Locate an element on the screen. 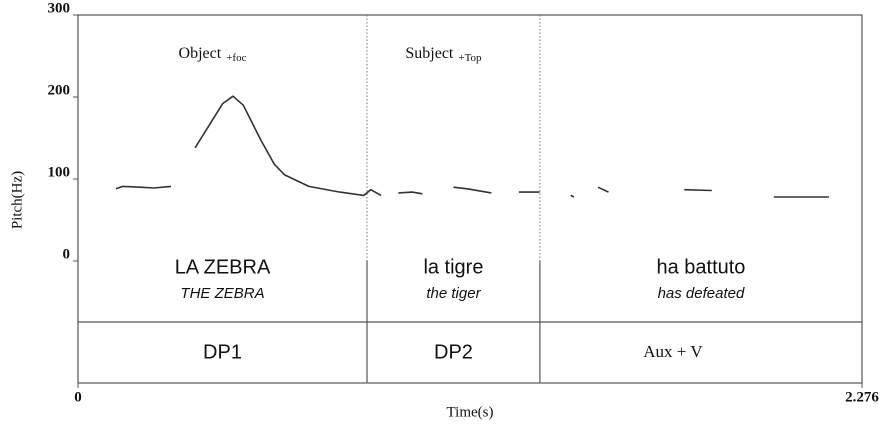 This screenshot has height=427, width=893. x-tick-label: 0 is located at coordinates (78, 397).